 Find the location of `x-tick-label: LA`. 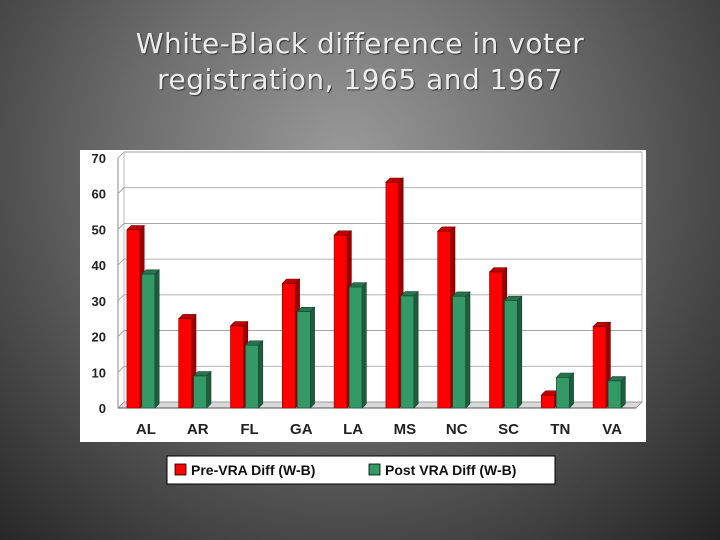

x-tick-label: LA is located at coordinates (353, 429).